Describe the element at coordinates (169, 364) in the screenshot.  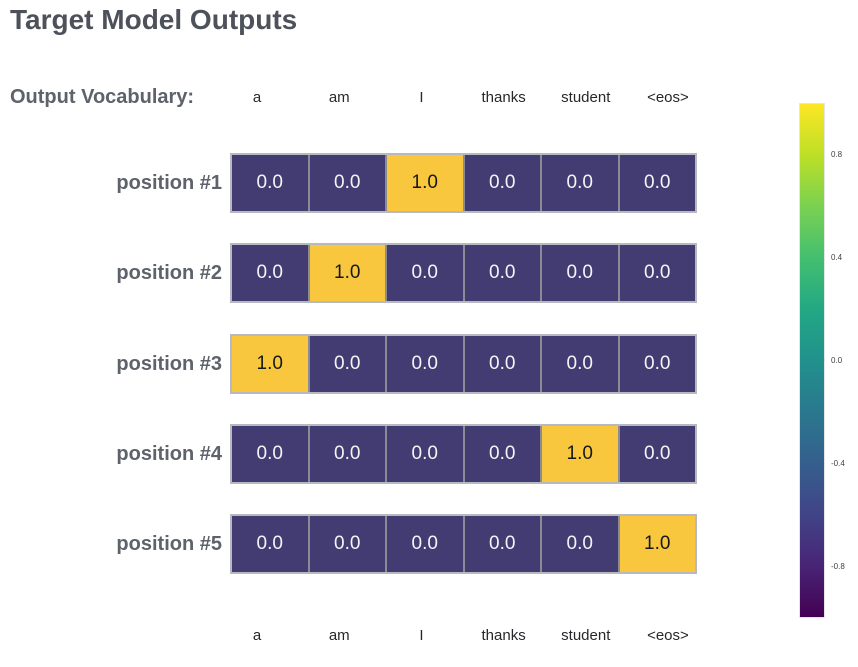
I see `row-label: position #3` at that location.